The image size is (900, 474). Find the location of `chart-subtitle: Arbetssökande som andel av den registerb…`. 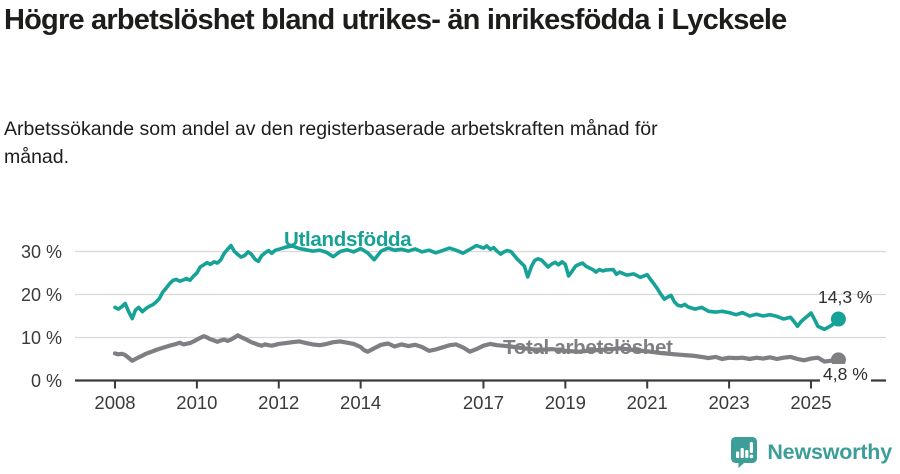

chart-subtitle: Arbetssökande som andel av den registerb… is located at coordinates (331, 143).